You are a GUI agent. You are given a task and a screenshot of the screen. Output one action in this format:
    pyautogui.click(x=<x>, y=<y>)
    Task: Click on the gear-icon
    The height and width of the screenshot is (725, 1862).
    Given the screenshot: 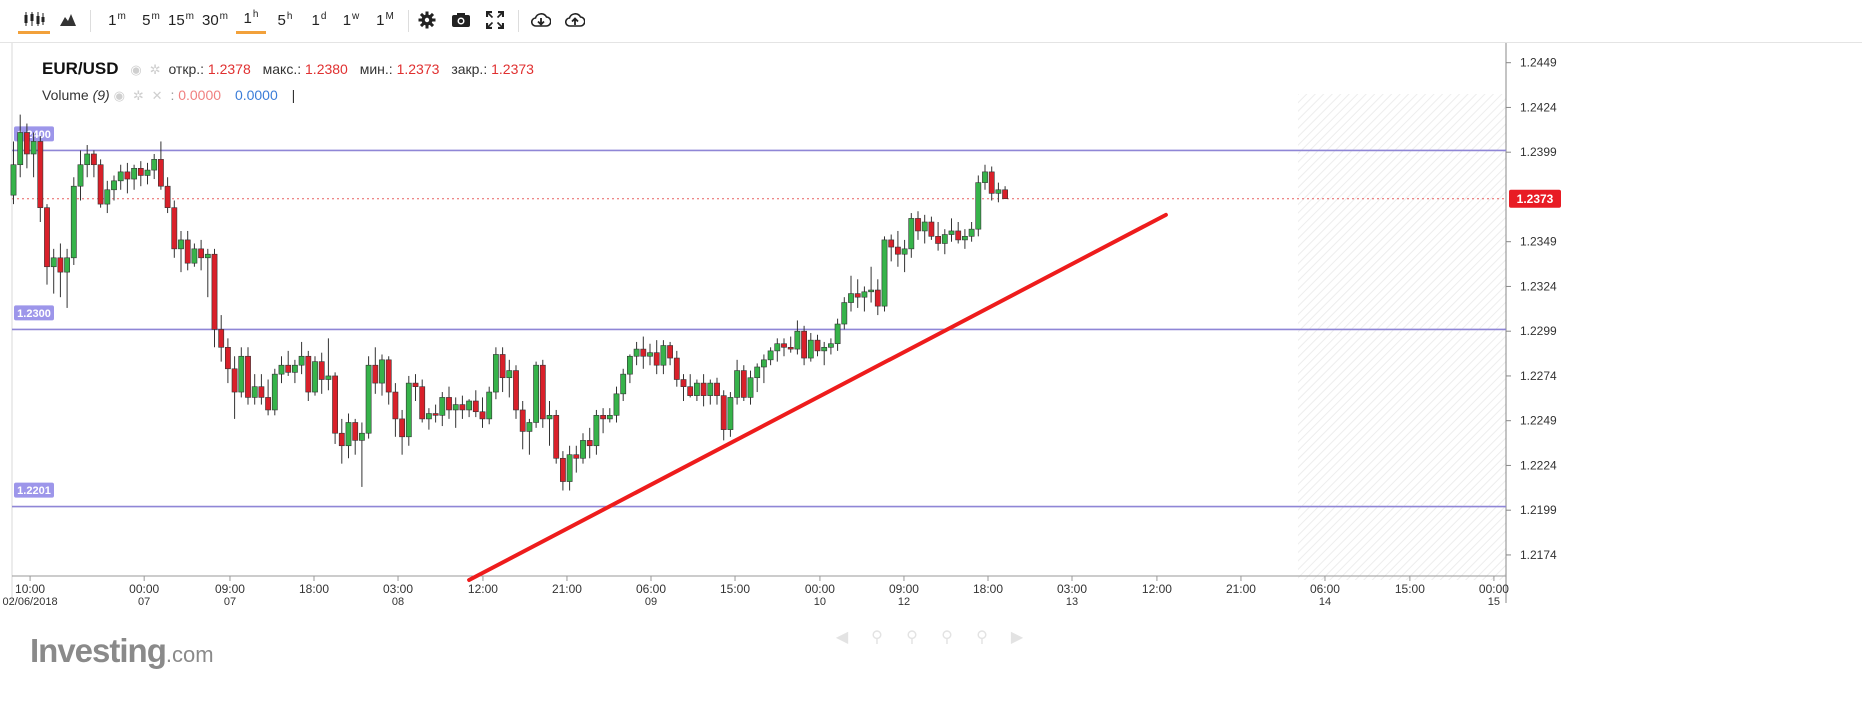 What is the action you would take?
    pyautogui.click(x=427, y=20)
    